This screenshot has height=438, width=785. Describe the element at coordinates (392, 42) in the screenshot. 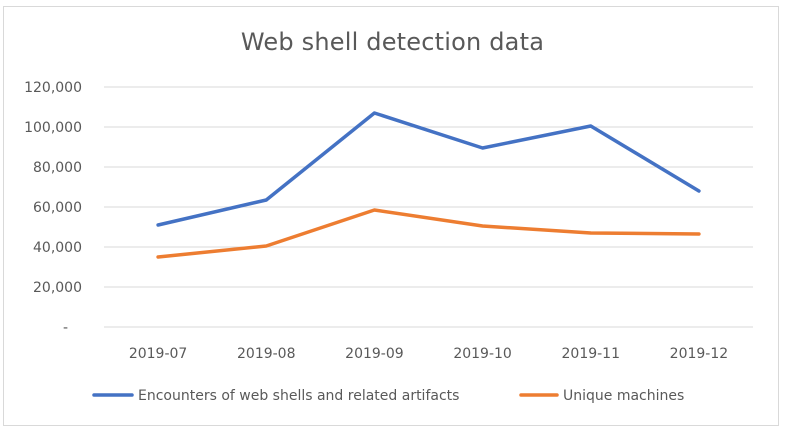

I see `chart-title: Web shell detection data` at that location.